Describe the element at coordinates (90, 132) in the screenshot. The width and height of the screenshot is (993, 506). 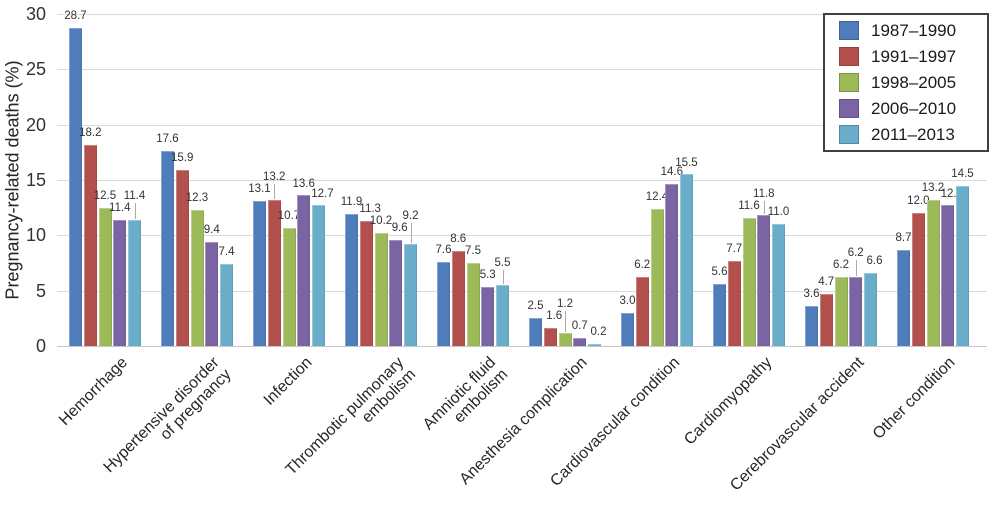
I see `bar-value-label: 18.2` at that location.